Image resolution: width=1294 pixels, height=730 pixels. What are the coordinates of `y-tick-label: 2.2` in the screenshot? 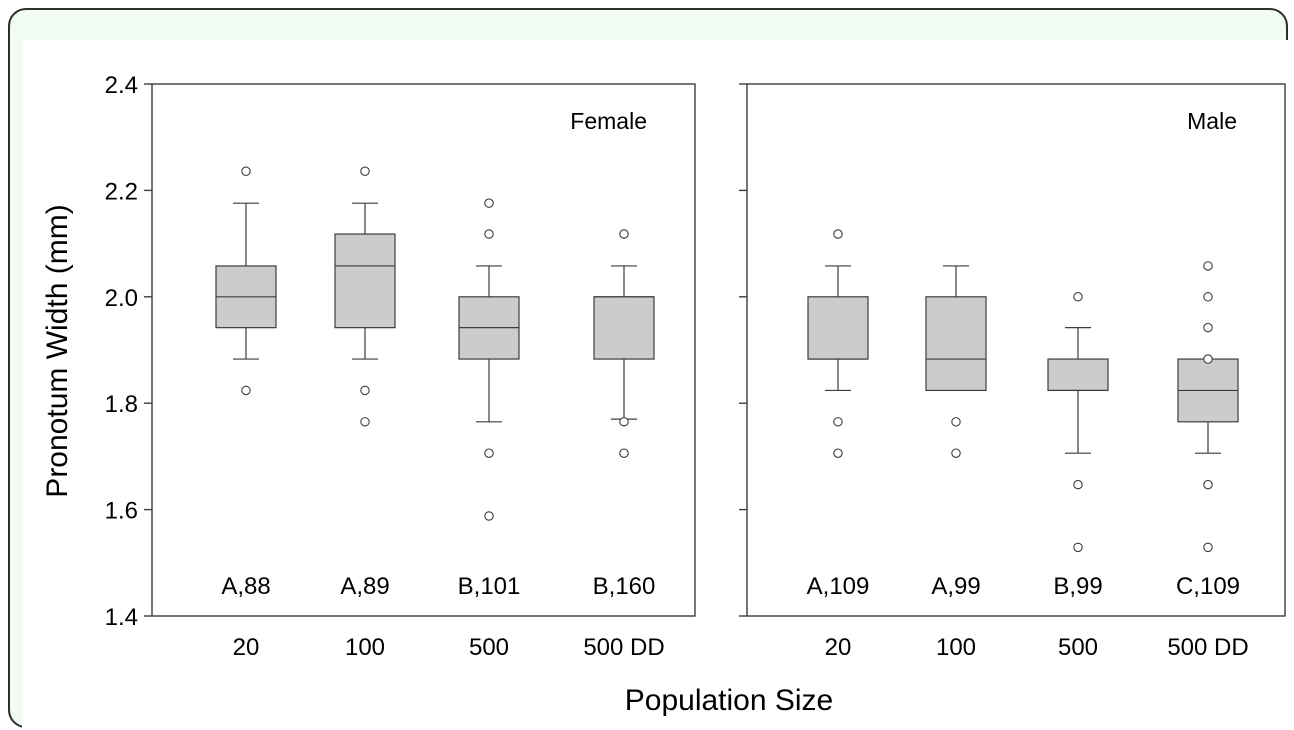 It's located at (121, 191).